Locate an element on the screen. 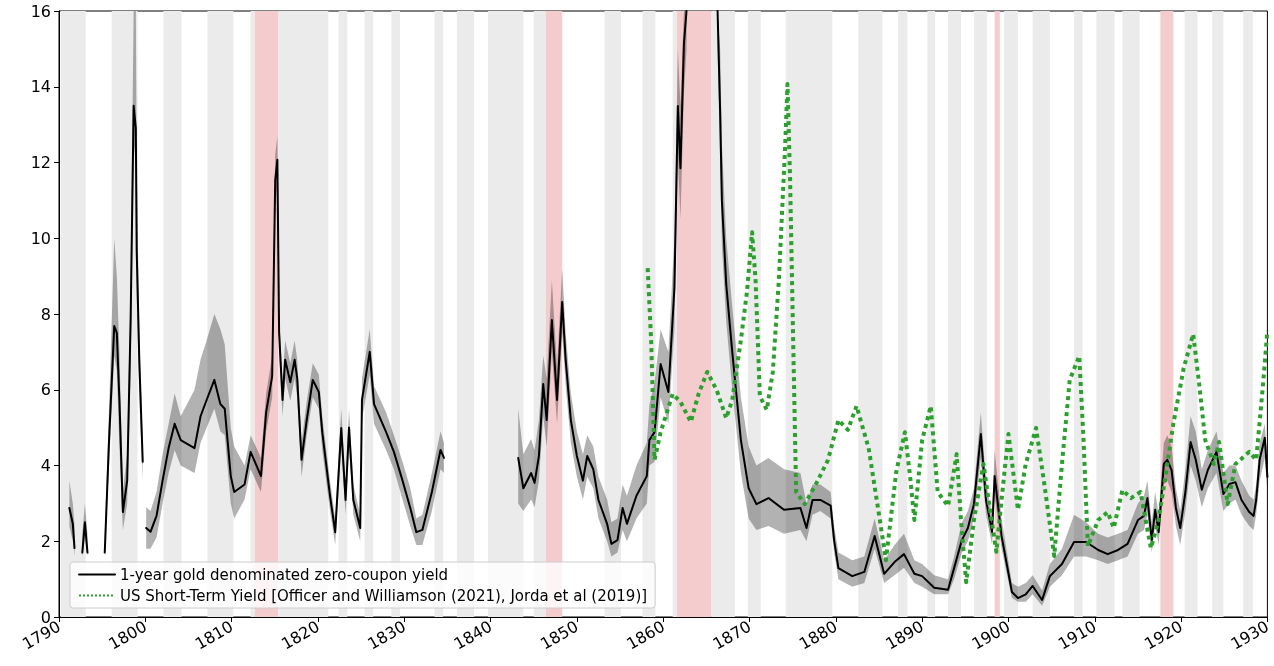 The width and height of the screenshot is (1274, 666). y-tick-label: 14 is located at coordinates (40, 87).